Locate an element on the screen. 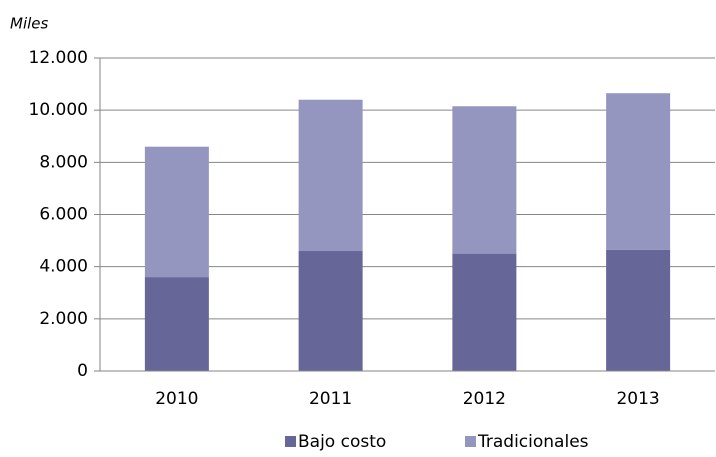 The height and width of the screenshot is (457, 716). legend-label: Tradicionales is located at coordinates (533, 442).